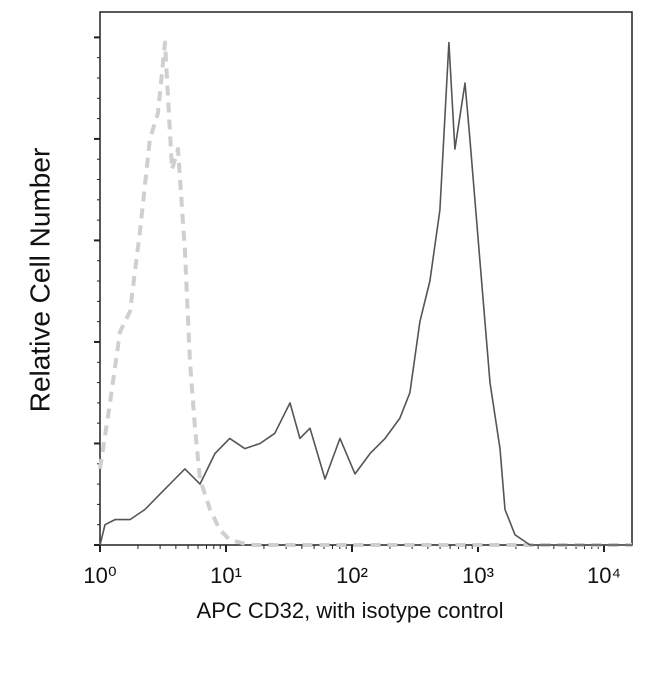  I want to click on x-tick-label: 10³, so click(478, 575).